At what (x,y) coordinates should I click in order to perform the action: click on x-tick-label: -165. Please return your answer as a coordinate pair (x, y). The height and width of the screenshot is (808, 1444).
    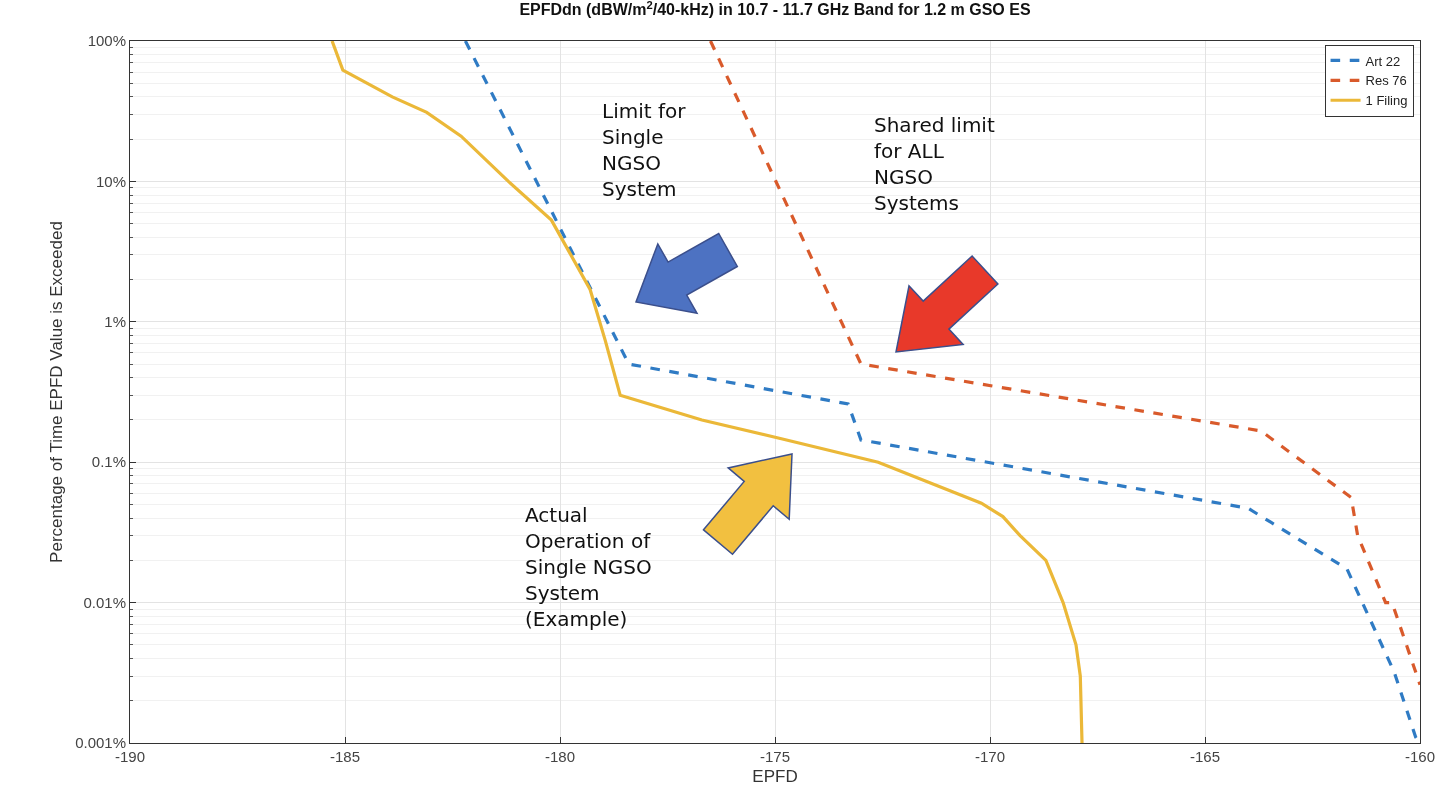
    Looking at the image, I should click on (1205, 756).